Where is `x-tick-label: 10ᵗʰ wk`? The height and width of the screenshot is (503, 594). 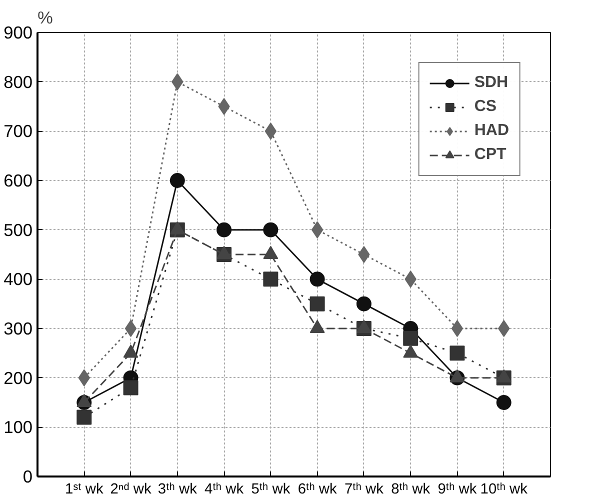
x-tick-label: 10ᵗʰ wk is located at coordinates (504, 490).